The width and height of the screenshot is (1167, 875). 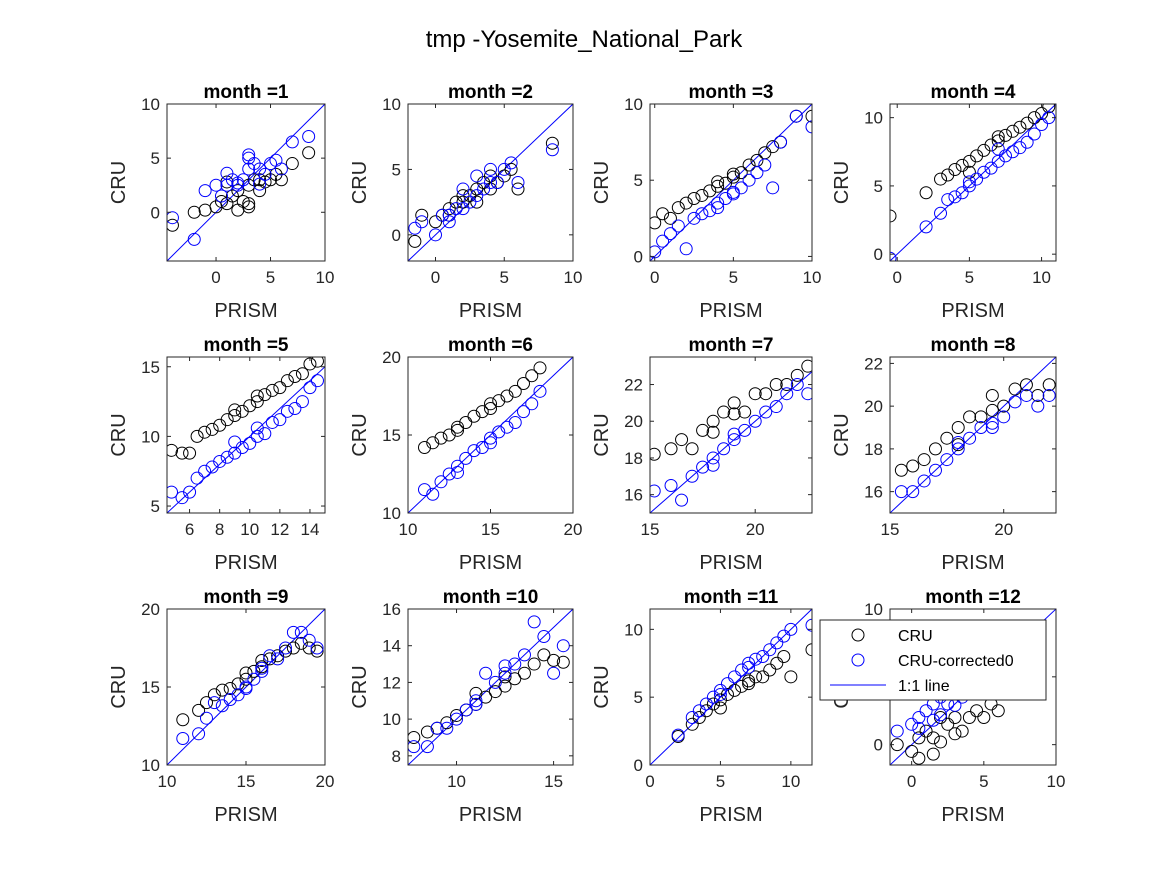 I want to click on y-tick-label: 10, so click(x=633, y=104).